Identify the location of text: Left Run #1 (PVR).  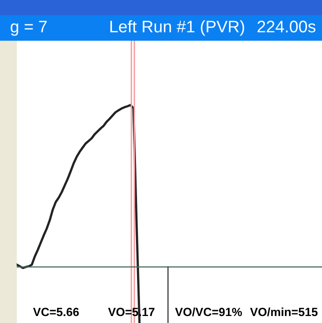
(177, 28).